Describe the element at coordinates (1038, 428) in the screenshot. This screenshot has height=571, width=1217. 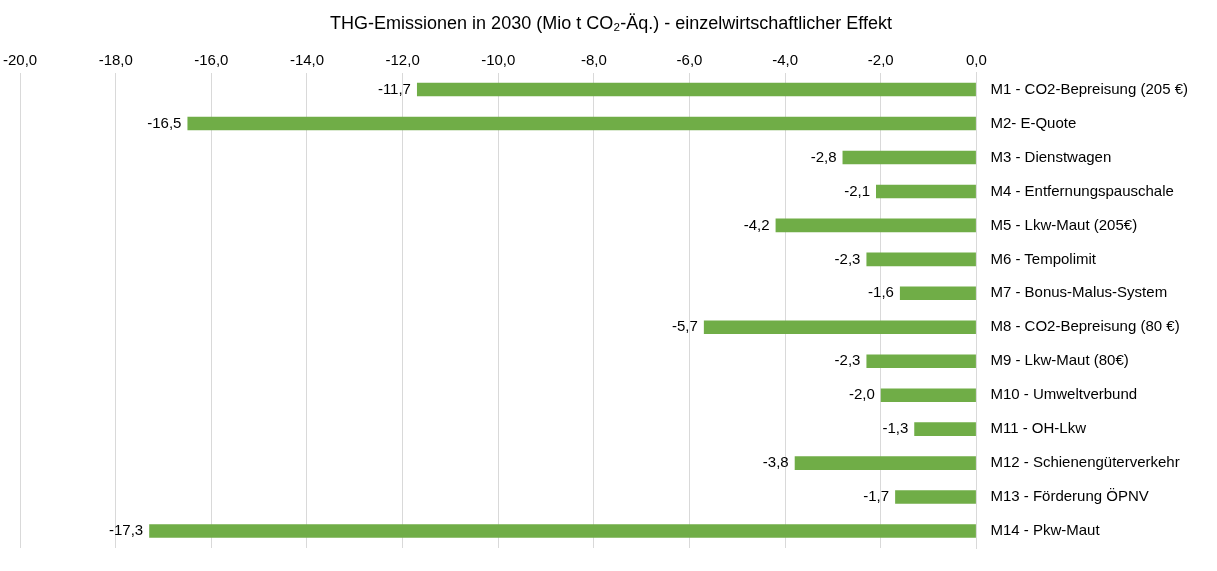
I see `y-tick-label: M11 - OH-Lkw` at that location.